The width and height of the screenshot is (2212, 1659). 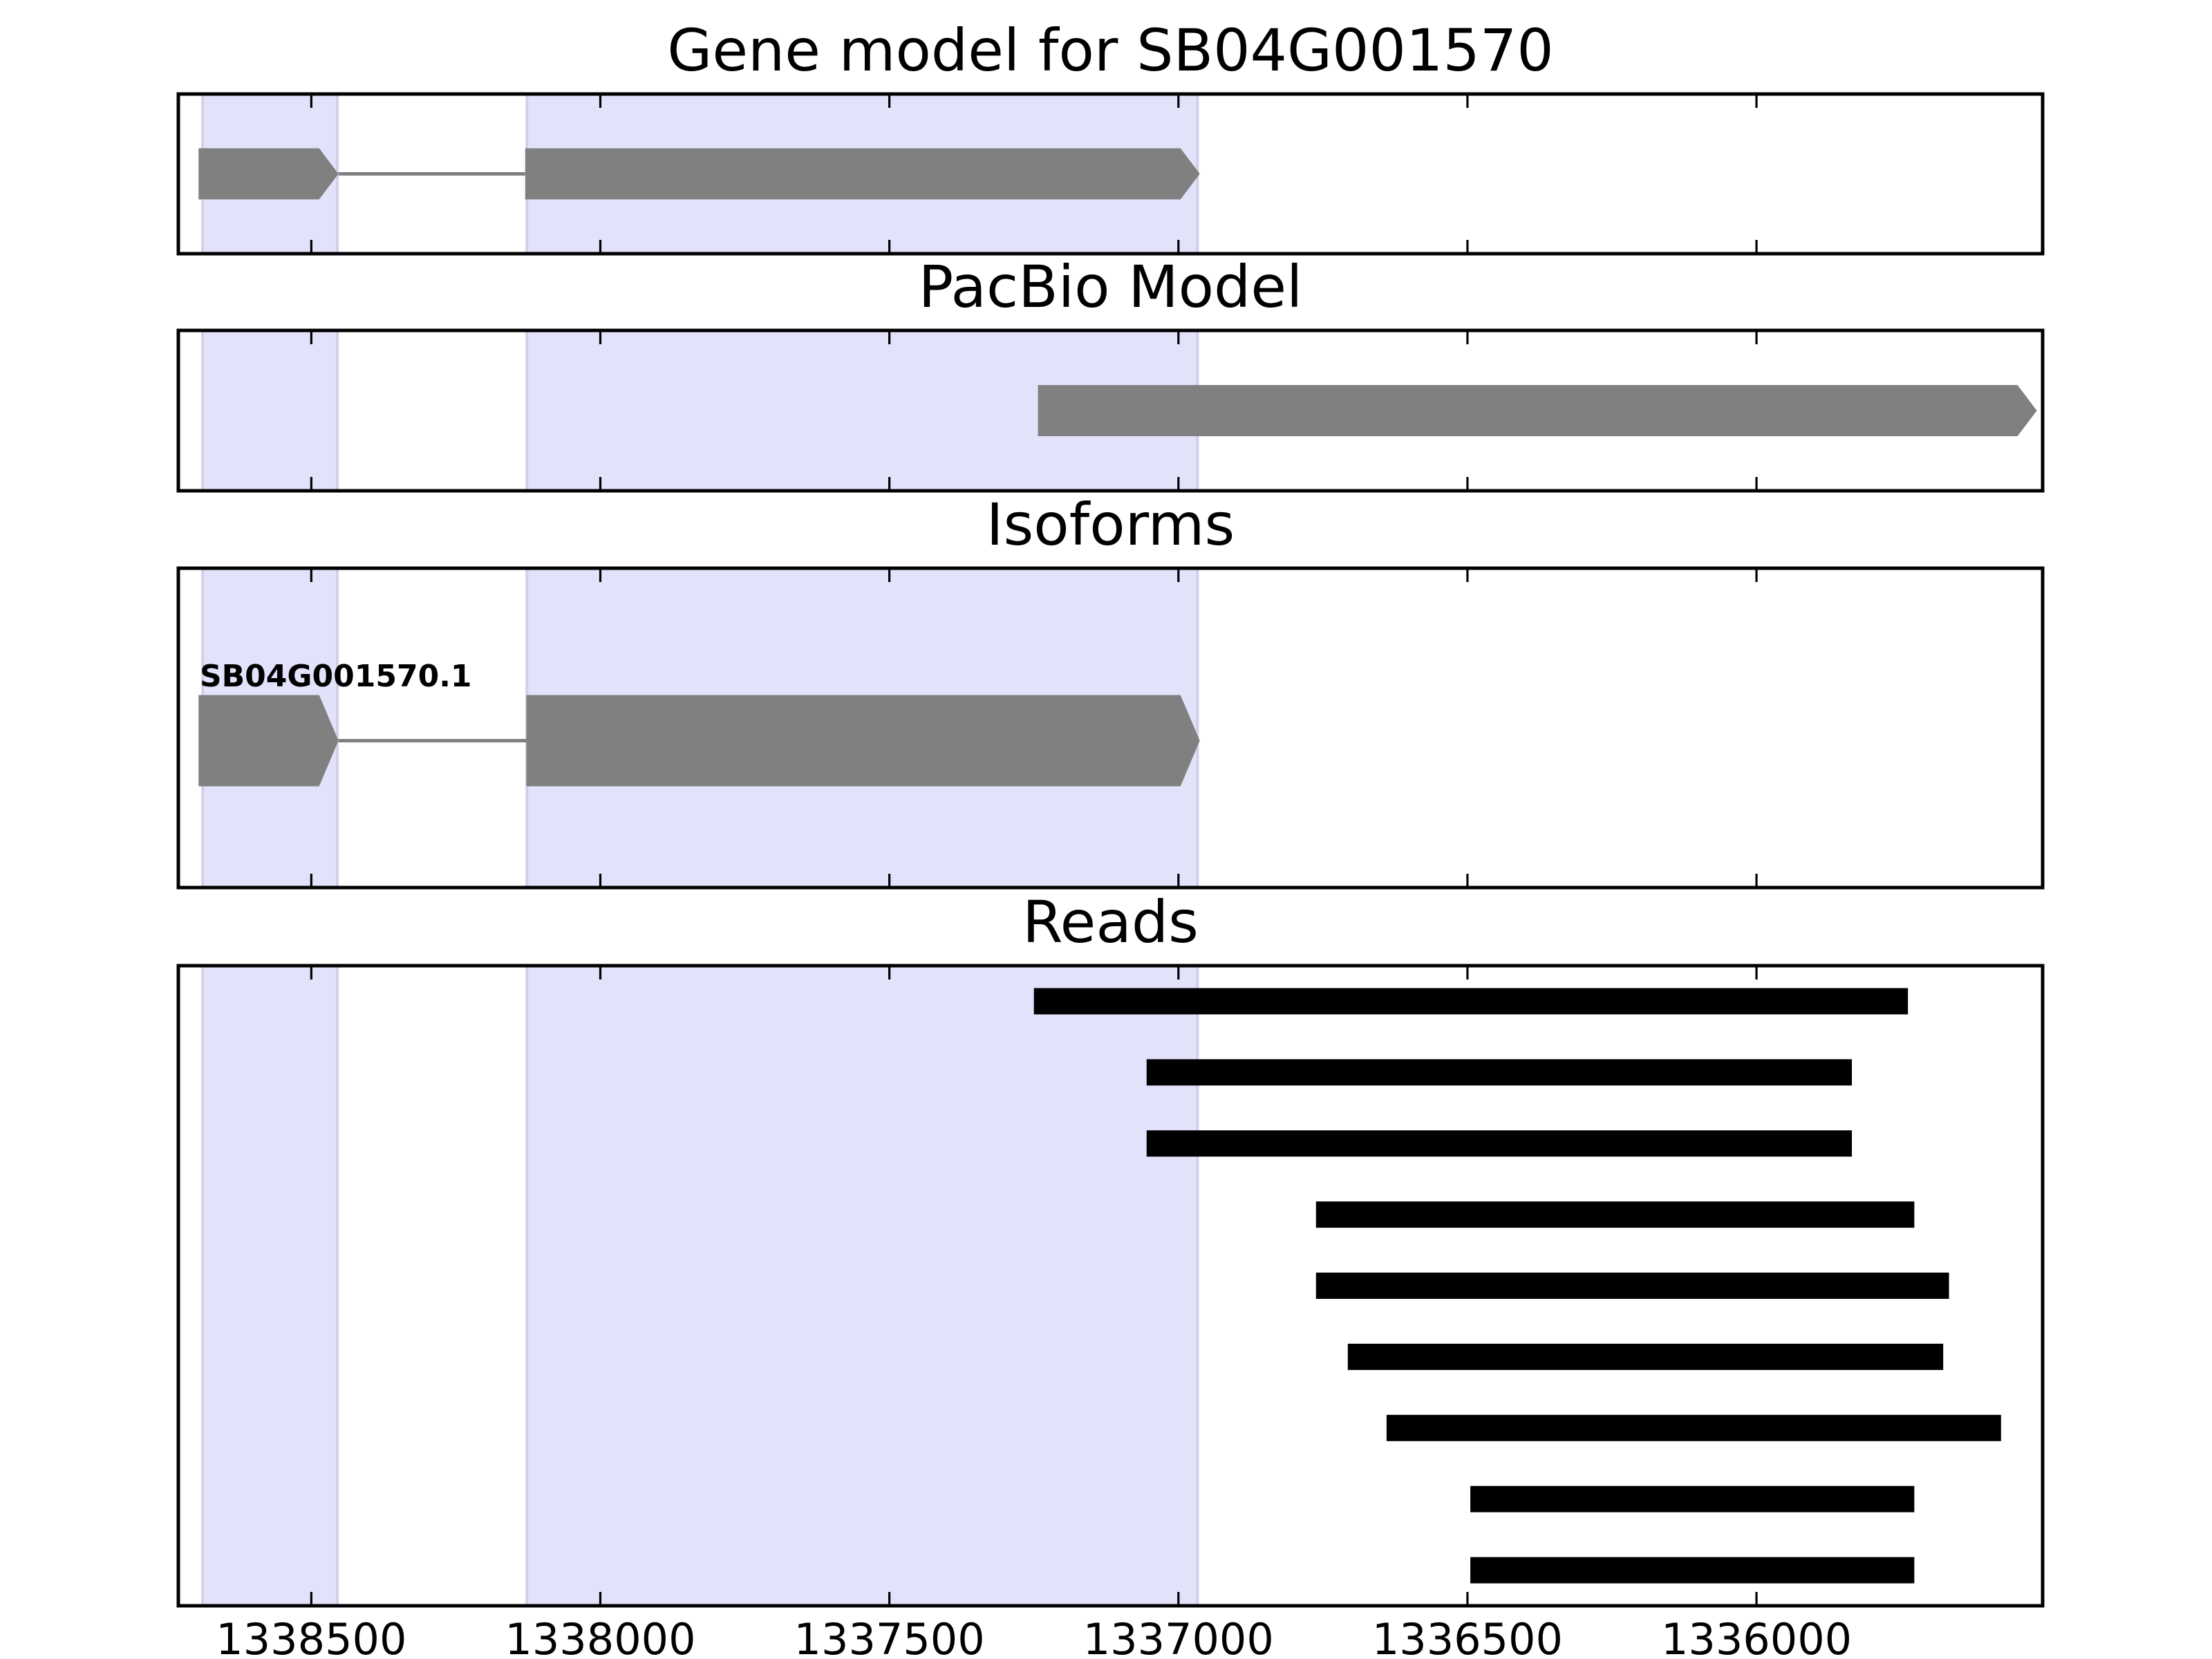 I want to click on panel-title: Isoforms, so click(x=1110, y=525).